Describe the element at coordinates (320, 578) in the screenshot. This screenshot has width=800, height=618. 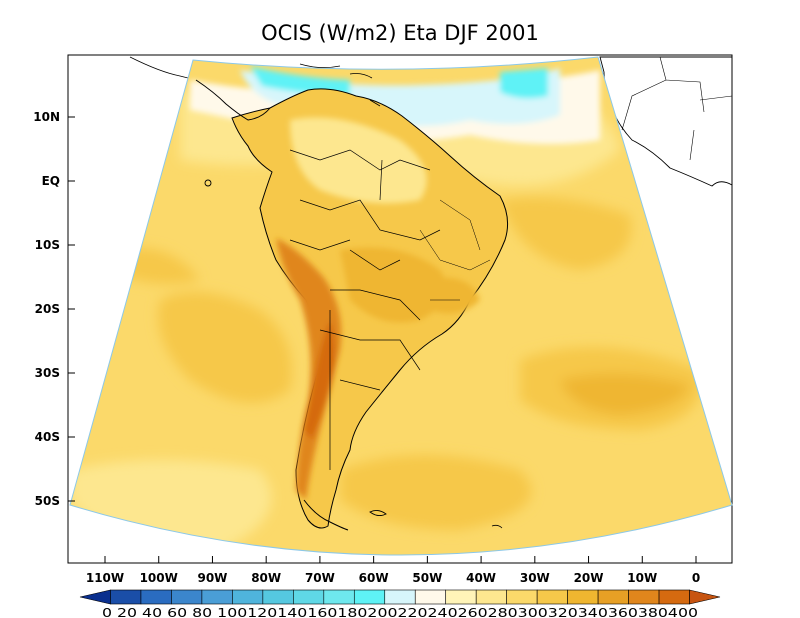
I see `lon-tick-label: 70W` at that location.